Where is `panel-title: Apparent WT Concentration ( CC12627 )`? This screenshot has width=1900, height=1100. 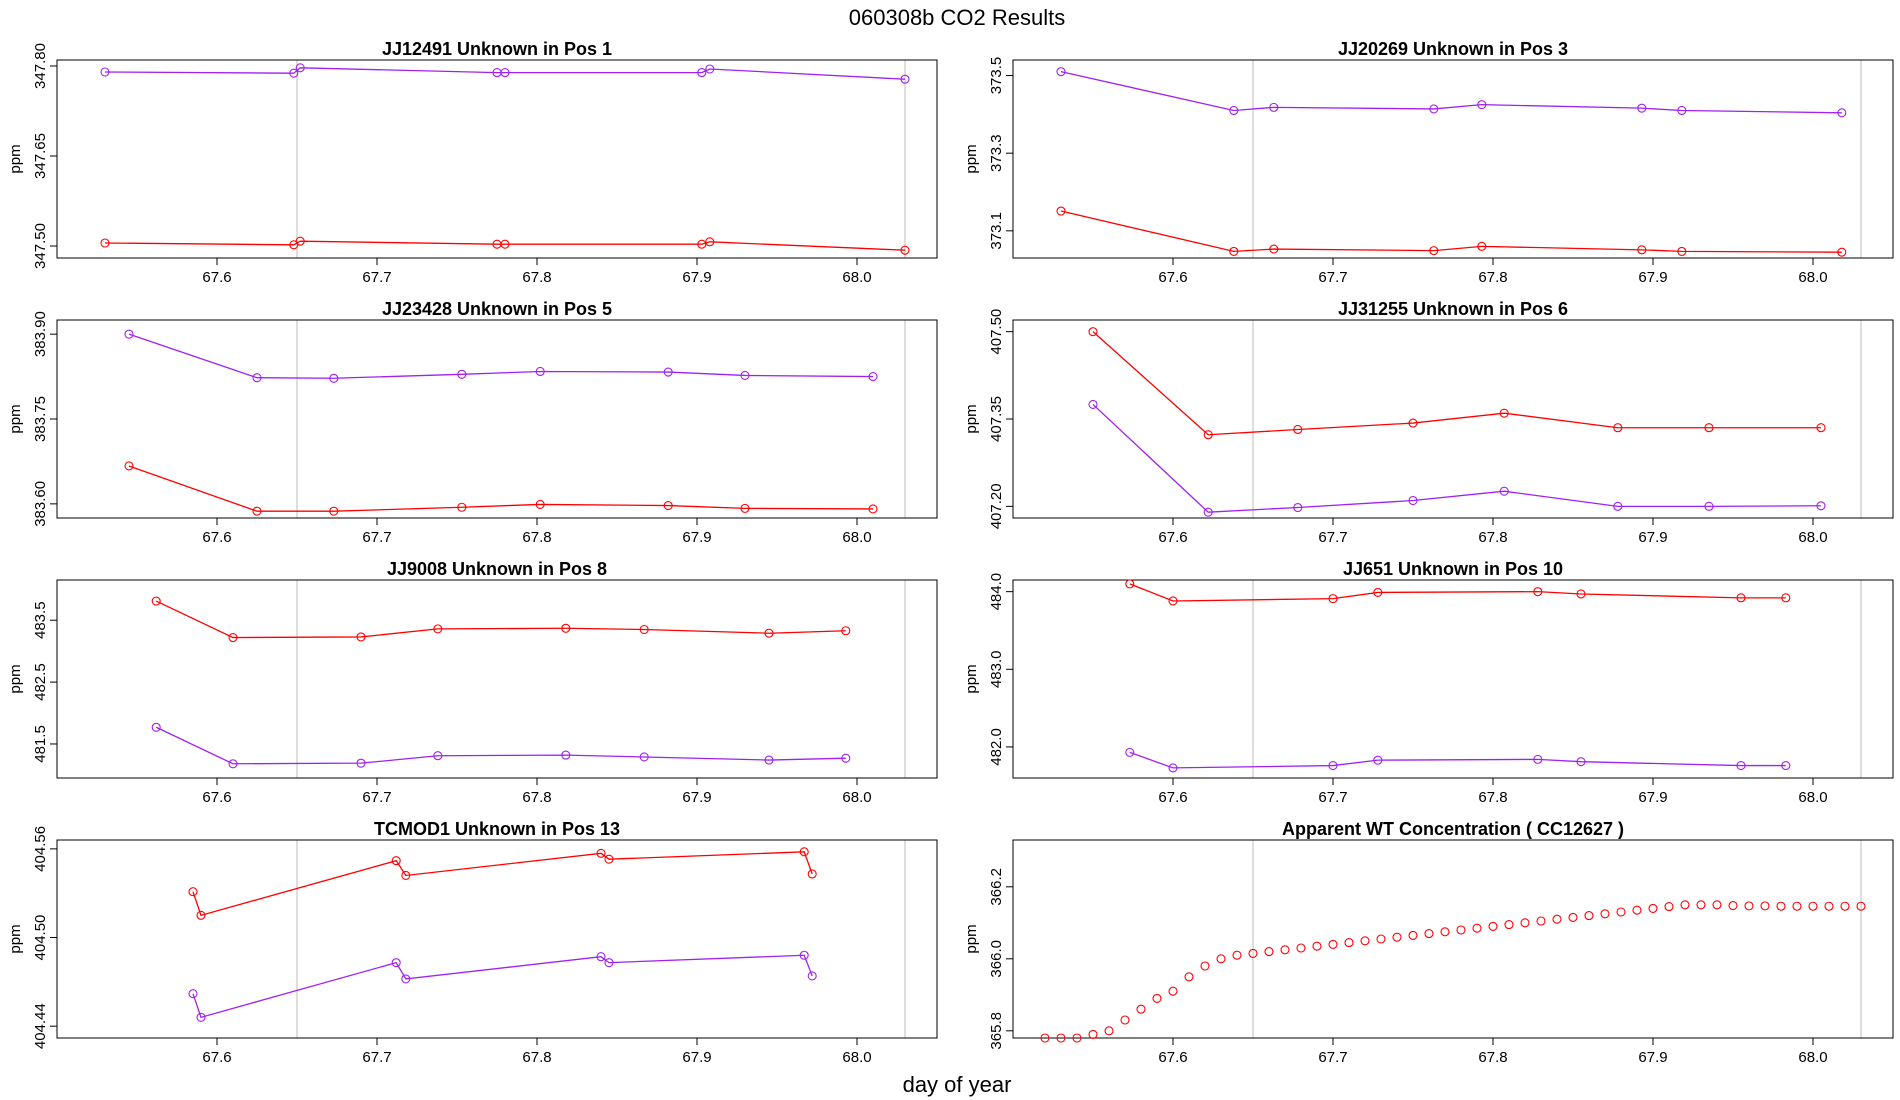
panel-title: Apparent WT Concentration ( CC12627 ) is located at coordinates (1453, 829).